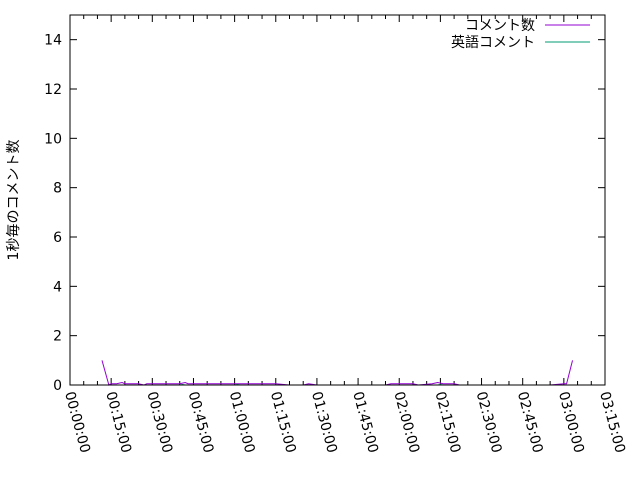  I want to click on x-tick-label: 03:15:00, so click(612, 422).